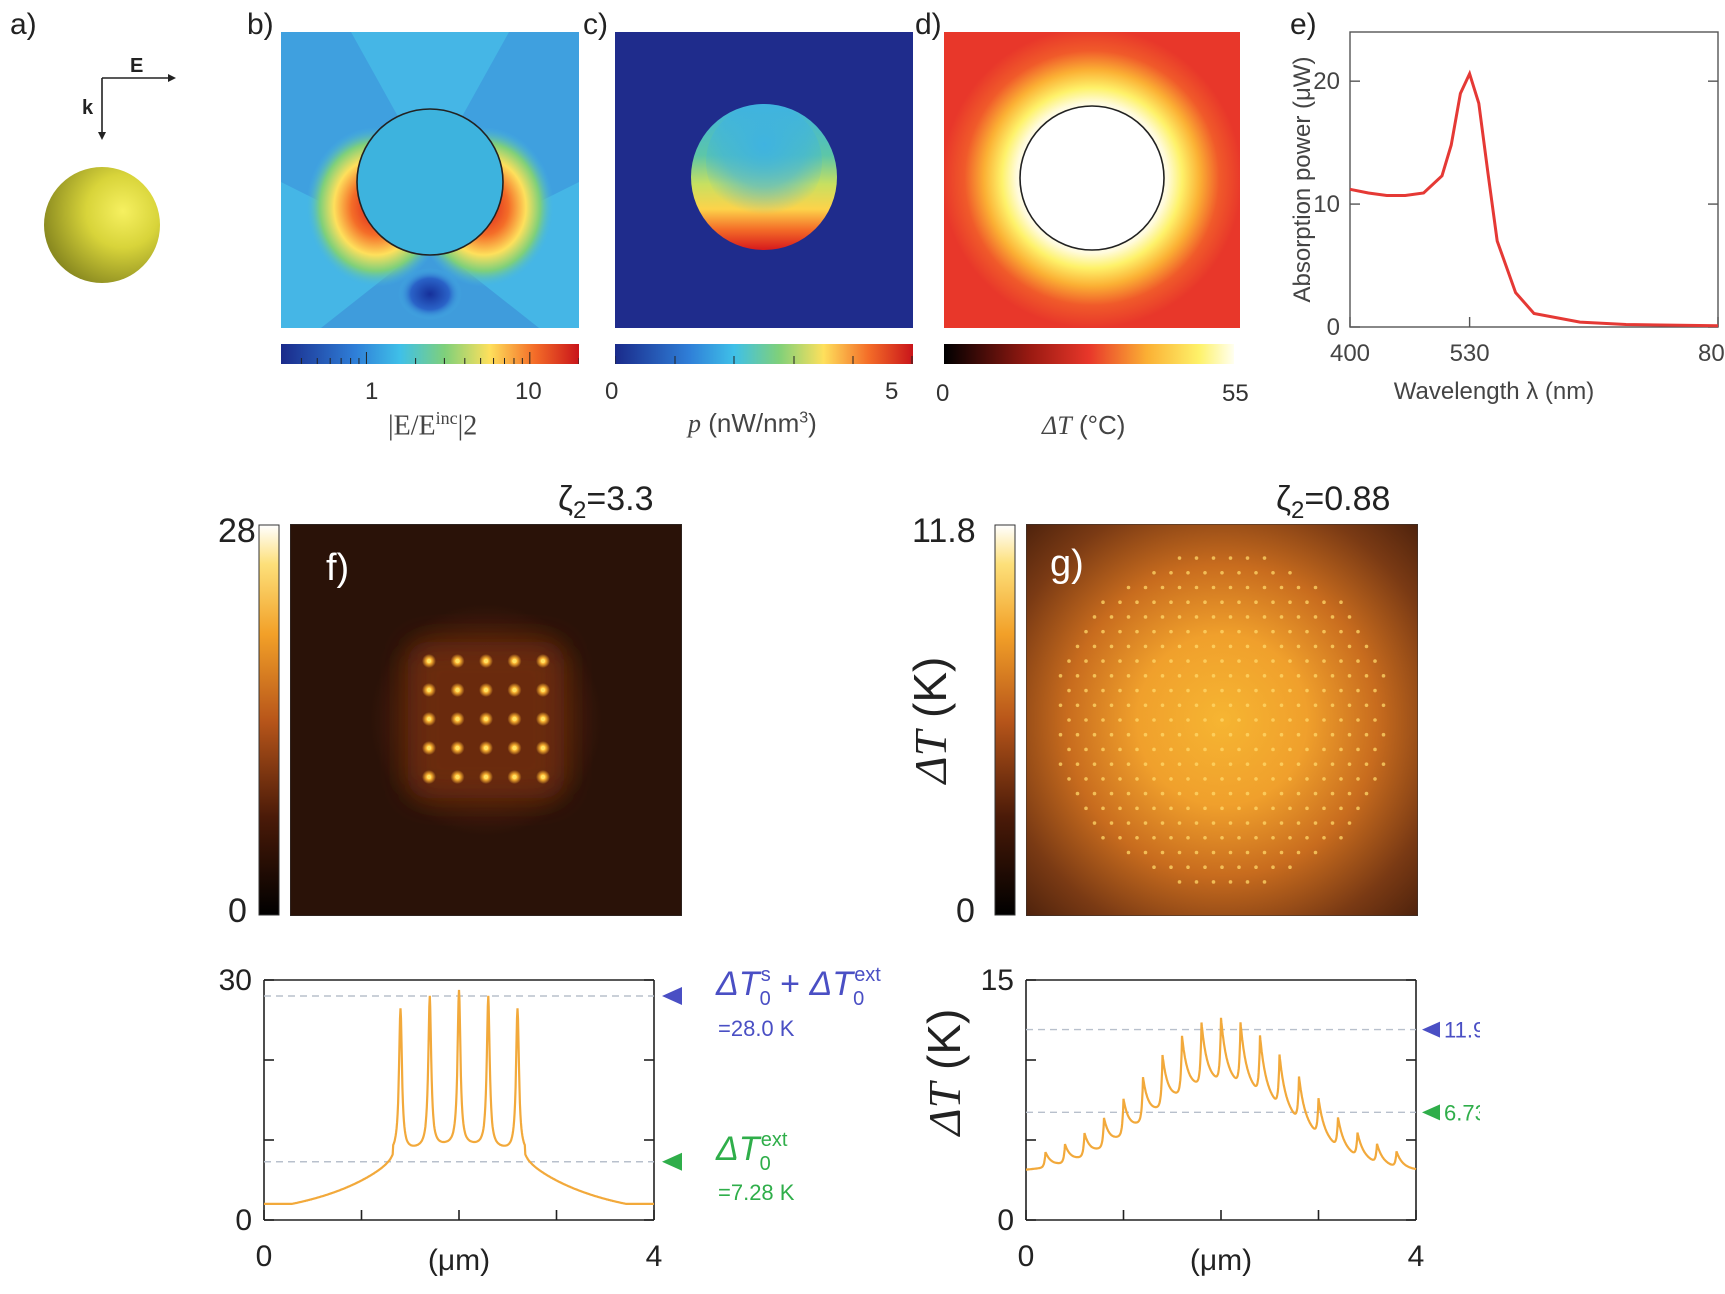 This screenshot has height=1294, width=1725. Describe the element at coordinates (88, 108) in the screenshot. I see `k-label: k` at that location.